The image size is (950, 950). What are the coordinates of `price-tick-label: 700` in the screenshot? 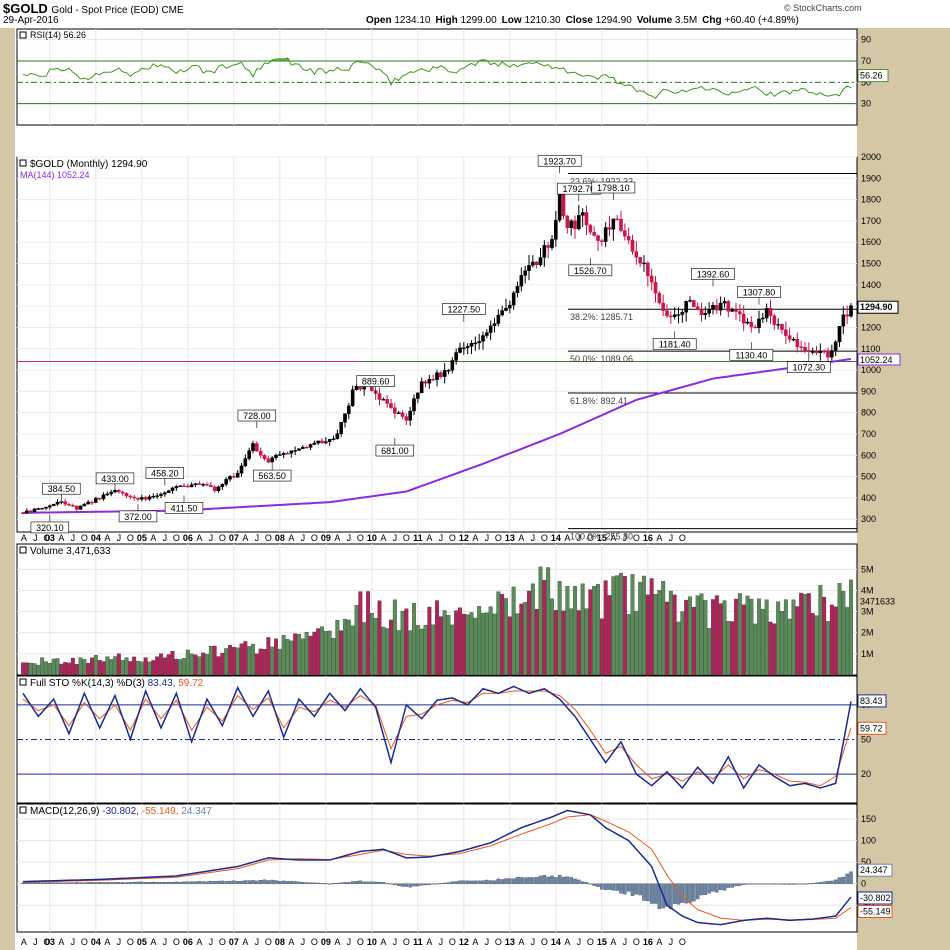 It's located at (868, 434).